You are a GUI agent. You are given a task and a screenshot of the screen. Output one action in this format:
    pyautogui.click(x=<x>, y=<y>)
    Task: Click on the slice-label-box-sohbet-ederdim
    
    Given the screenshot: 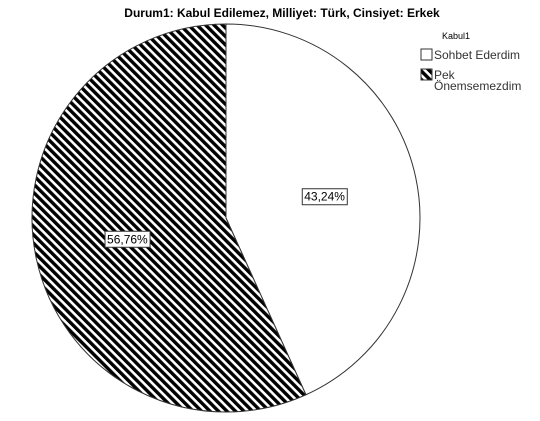 What is the action you would take?
    pyautogui.click(x=324, y=197)
    